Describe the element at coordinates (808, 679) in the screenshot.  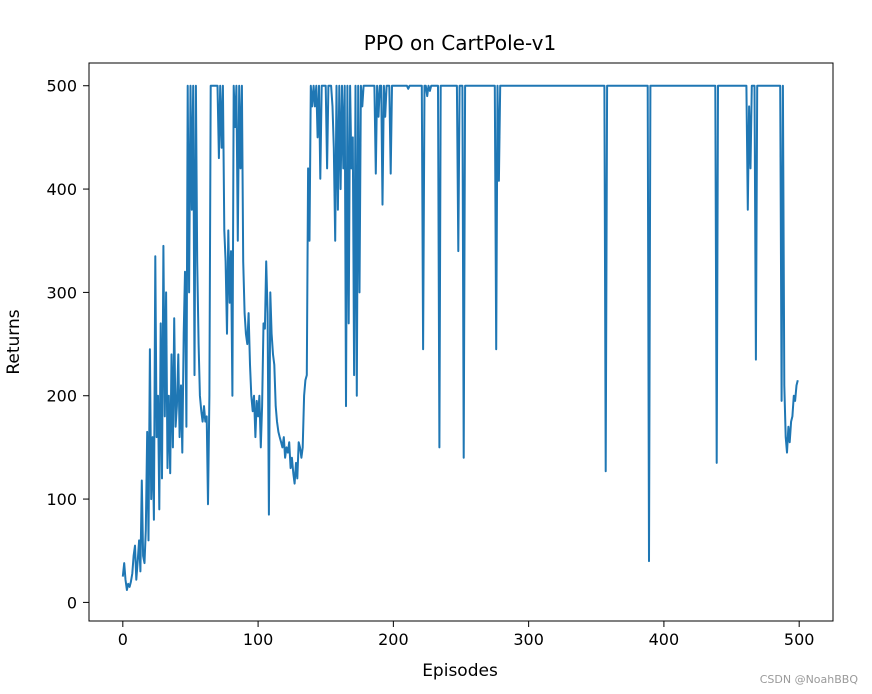
I see `watermark: CSDN @NoahBBQ` at that location.